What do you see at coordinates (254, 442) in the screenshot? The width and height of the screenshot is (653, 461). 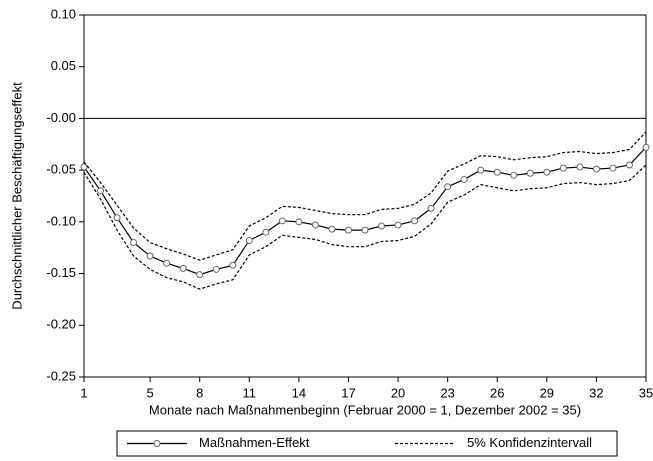 I see `legend-label: Maßnahmen-Effekt` at bounding box center [254, 442].